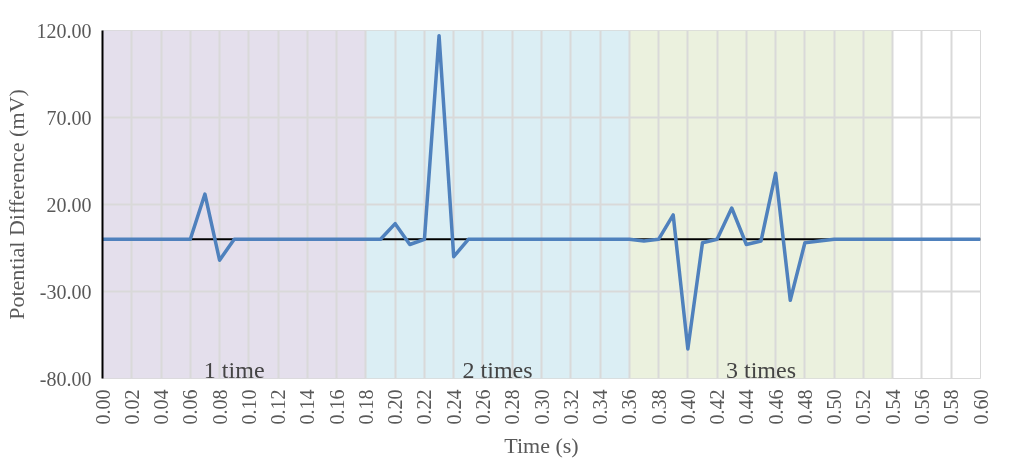 Image resolution: width=1009 pixels, height=466 pixels. I want to click on x-tick-label: 0.54, so click(892, 407).